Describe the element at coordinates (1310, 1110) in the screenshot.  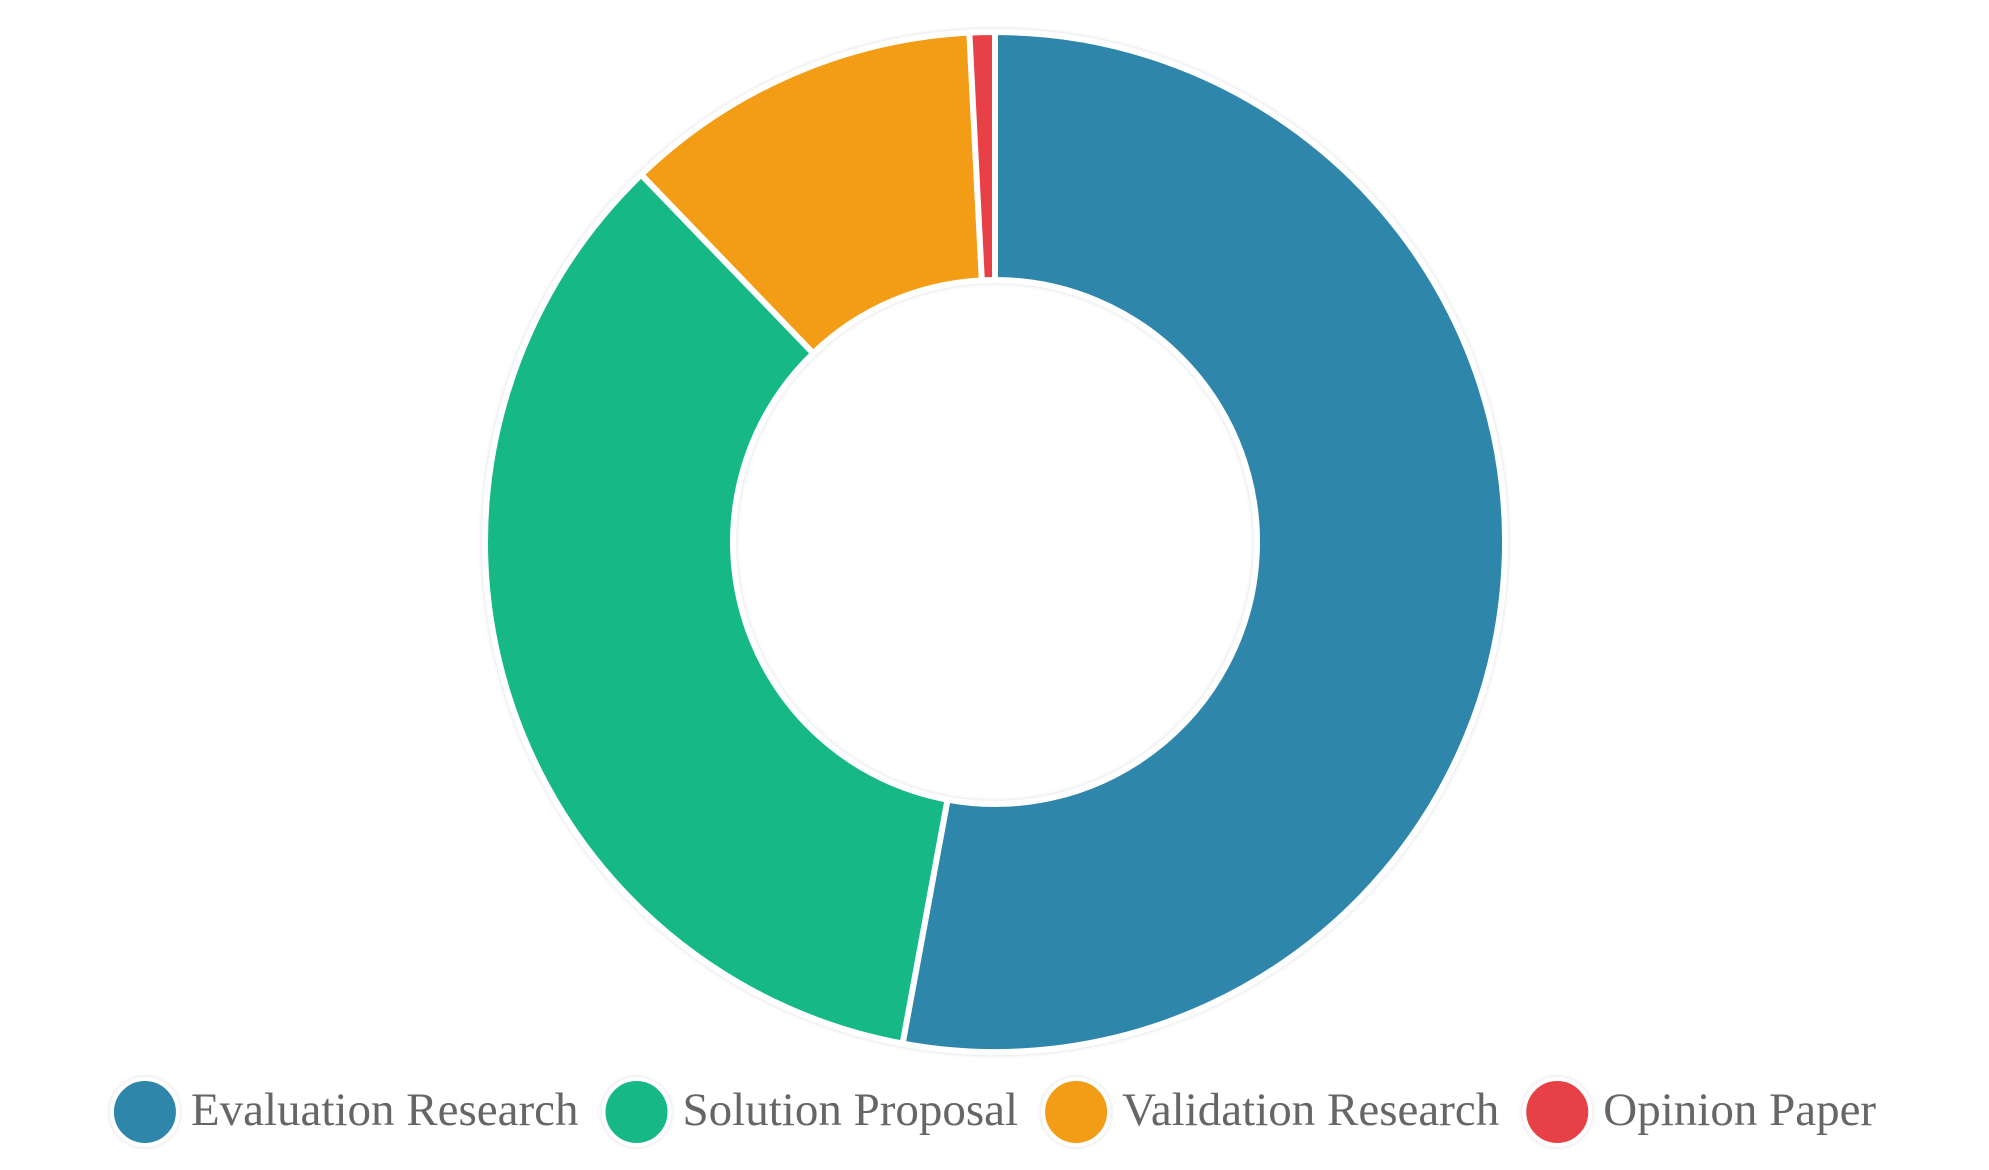
I see `legend-label: Validation Research` at that location.